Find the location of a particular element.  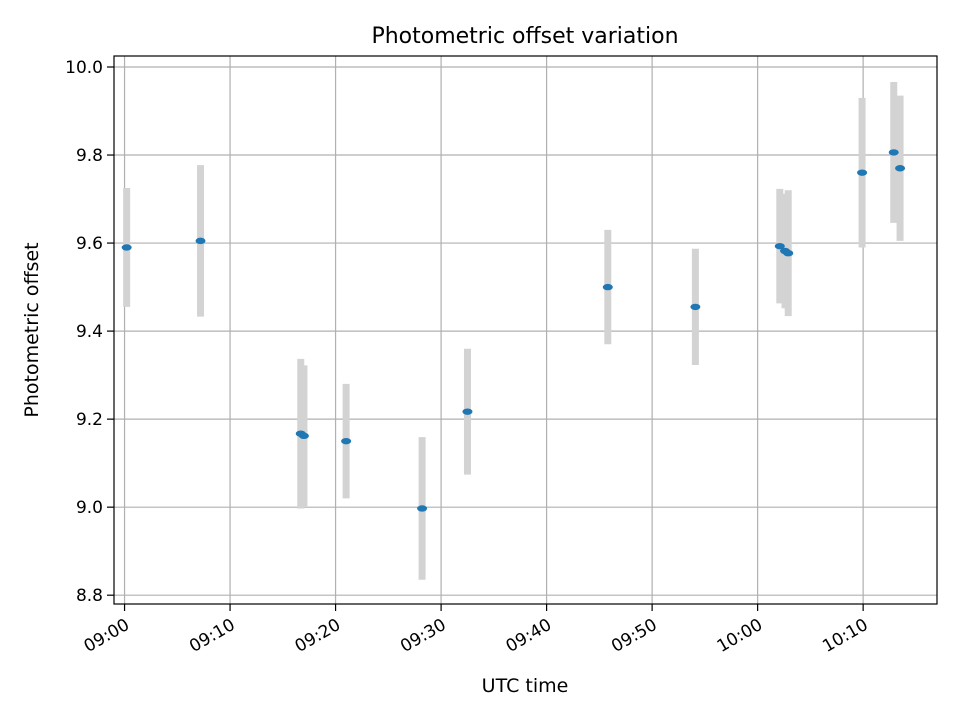

x-tick-label: 10:10 is located at coordinates (845, 636).